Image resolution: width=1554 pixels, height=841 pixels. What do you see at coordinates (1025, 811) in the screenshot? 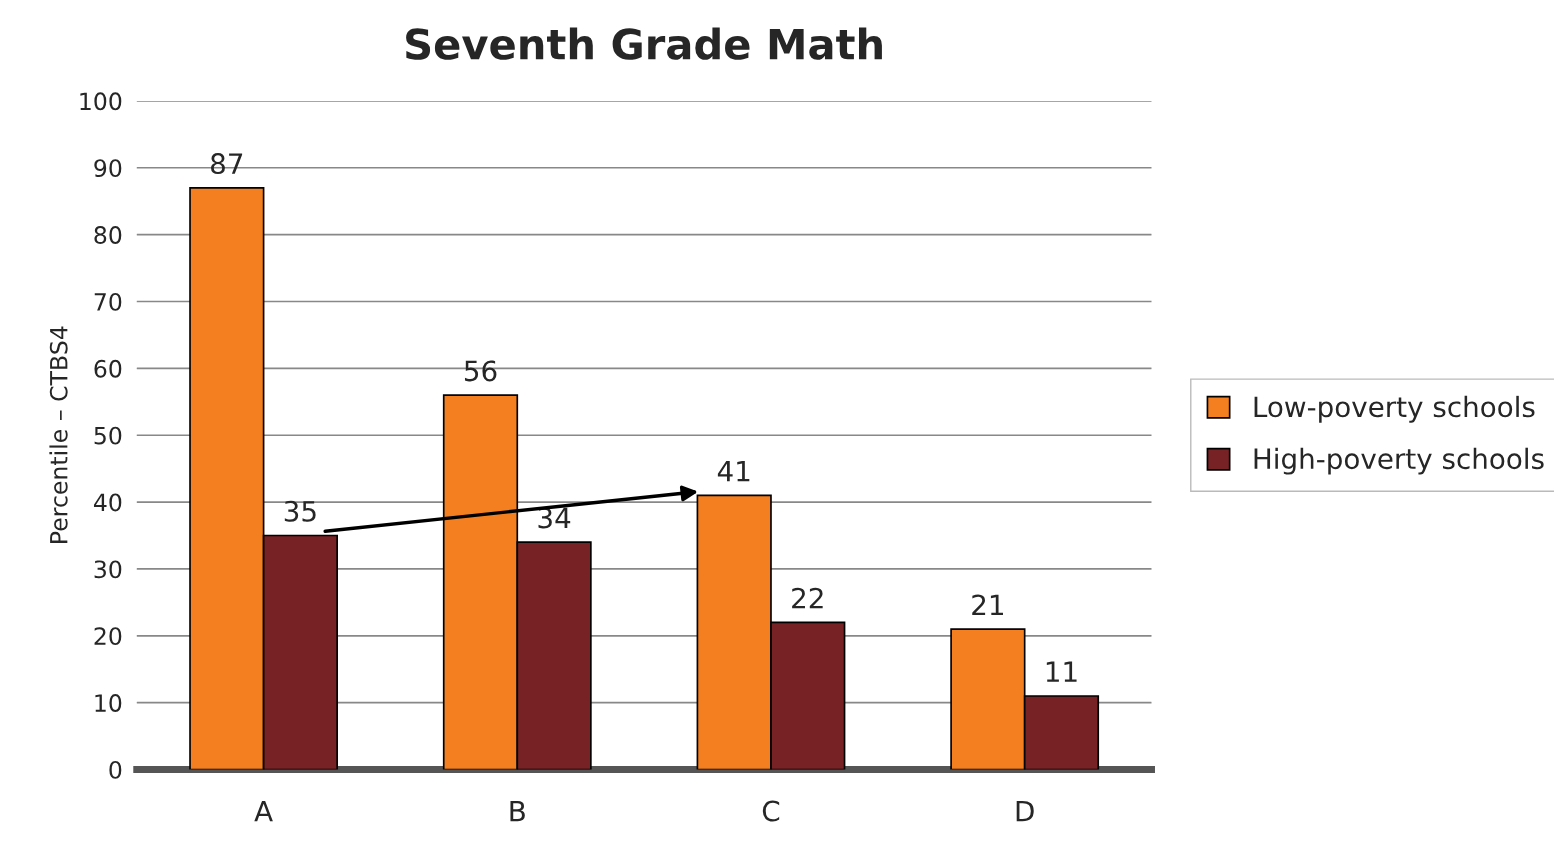
I see `x-tick-label: D` at bounding box center [1025, 811].